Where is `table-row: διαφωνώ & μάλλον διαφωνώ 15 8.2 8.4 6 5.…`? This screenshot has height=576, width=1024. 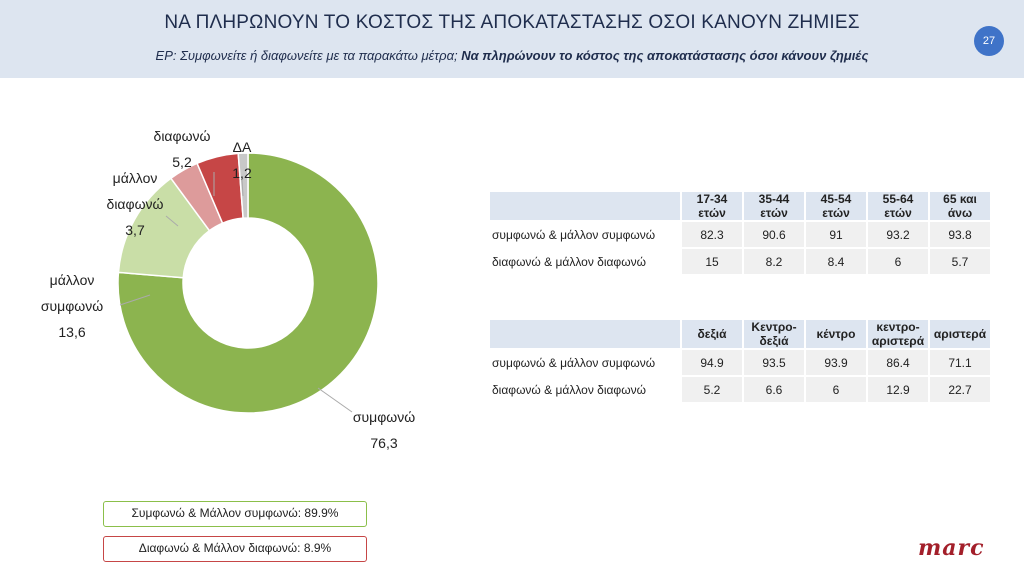 table-row: διαφωνώ & μάλλον διαφωνώ 15 8.2 8.4 6 5.… is located at coordinates (740, 261).